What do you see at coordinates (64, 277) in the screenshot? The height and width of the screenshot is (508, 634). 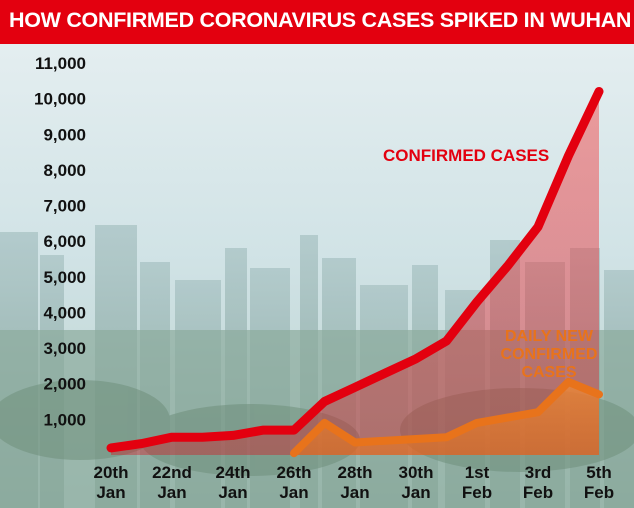 I see `y-tick-label: 5,000` at bounding box center [64, 277].